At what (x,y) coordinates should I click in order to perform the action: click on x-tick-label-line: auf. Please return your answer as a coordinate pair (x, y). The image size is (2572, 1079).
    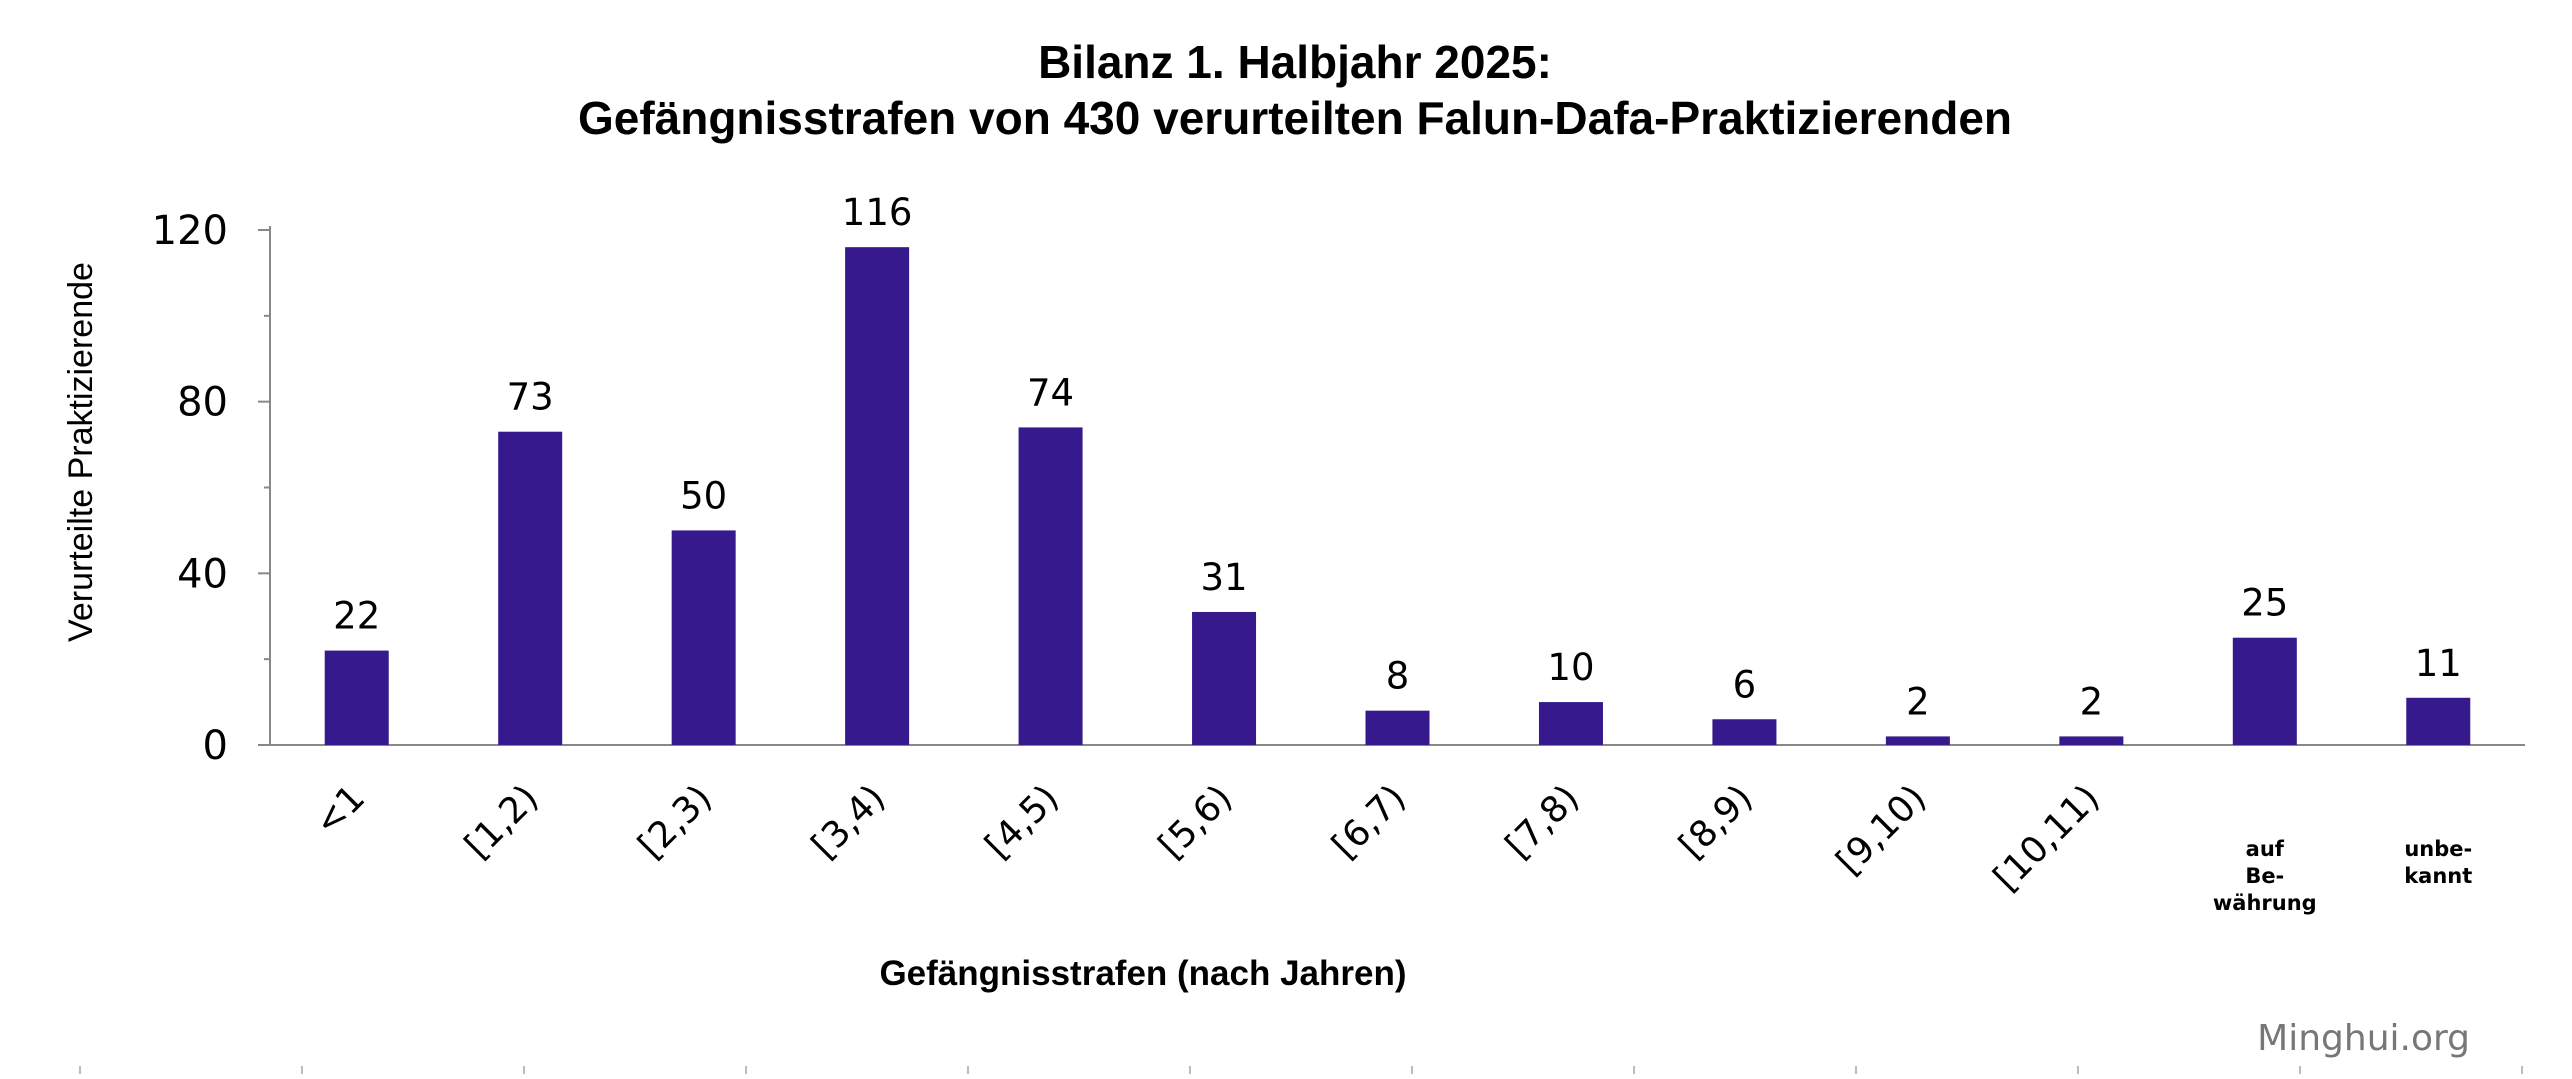
    Looking at the image, I should click on (2265, 849).